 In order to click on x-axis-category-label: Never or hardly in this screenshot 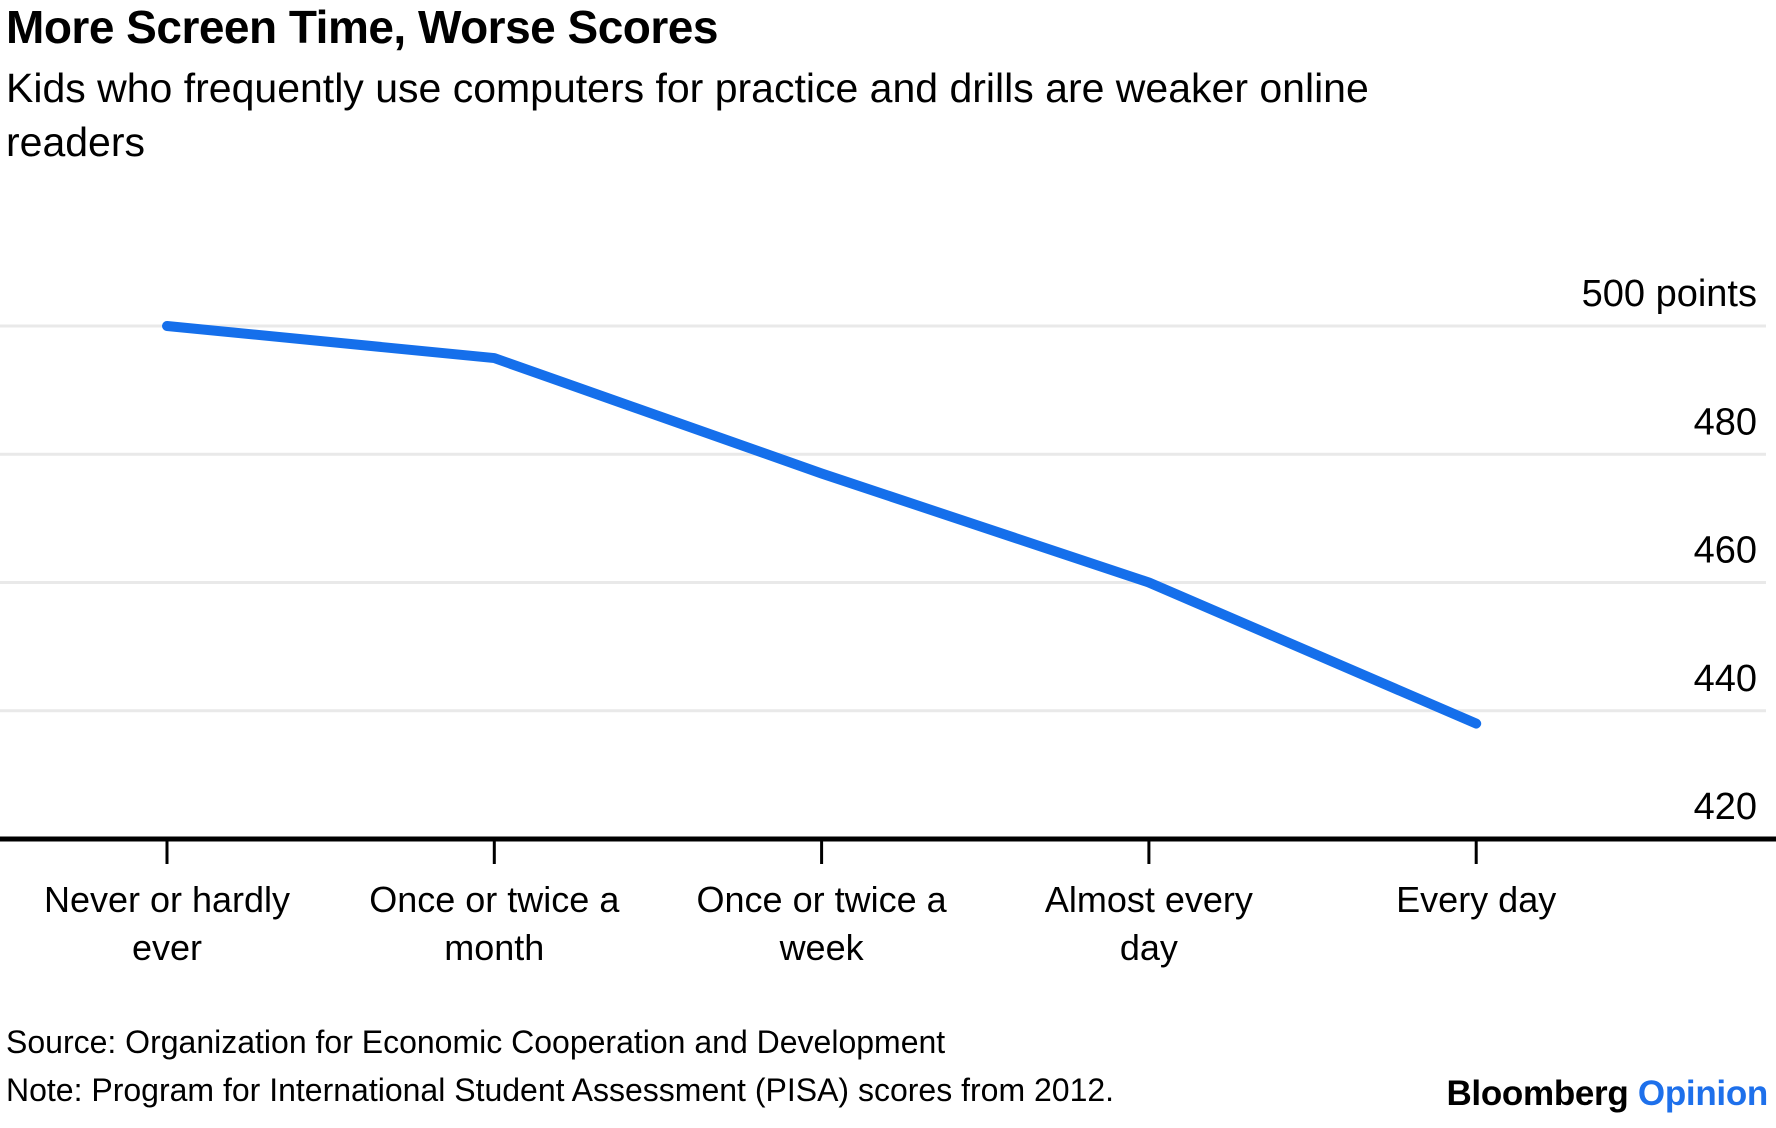, I will do `click(167, 899)`.